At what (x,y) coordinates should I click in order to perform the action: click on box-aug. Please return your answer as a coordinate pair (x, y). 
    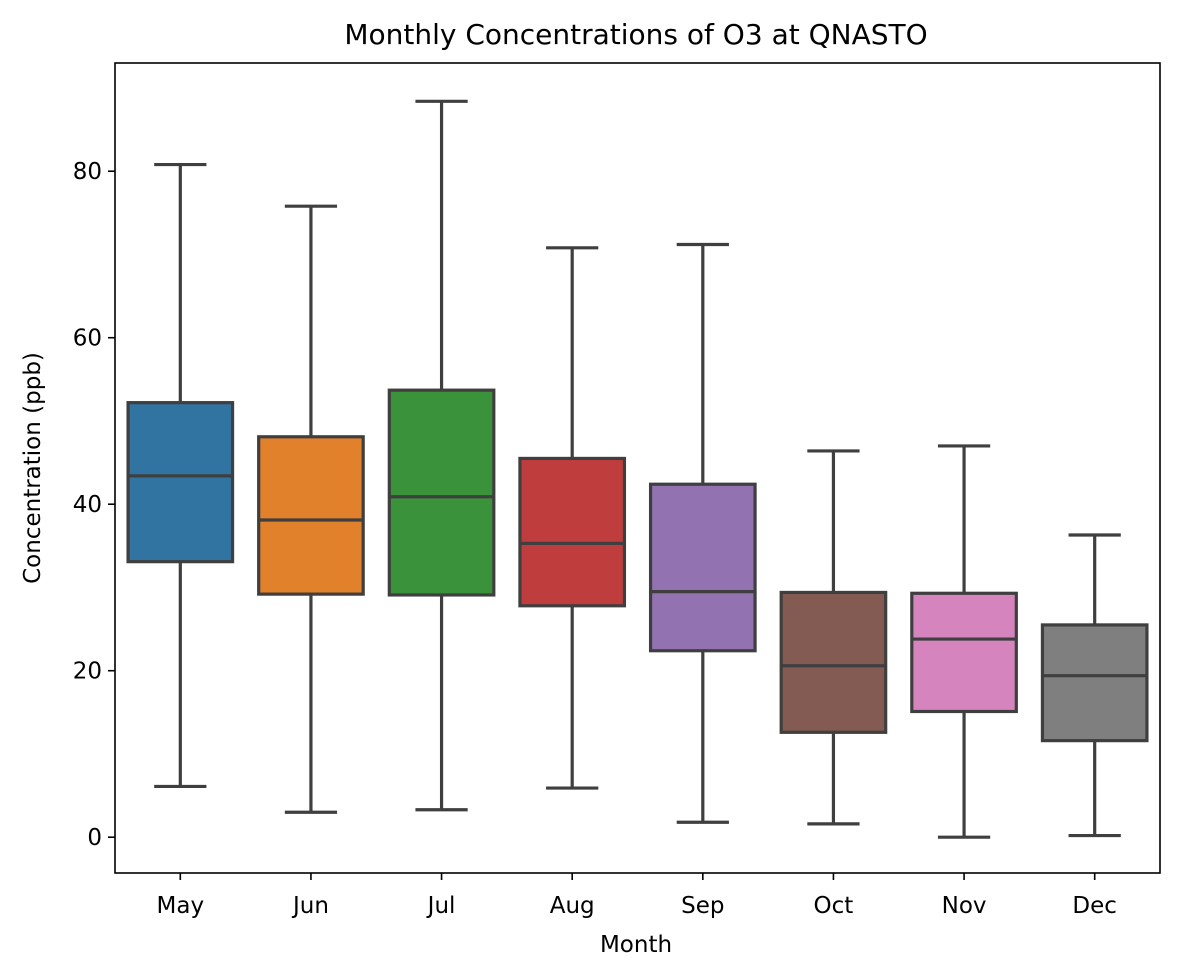
    Looking at the image, I should click on (572, 518).